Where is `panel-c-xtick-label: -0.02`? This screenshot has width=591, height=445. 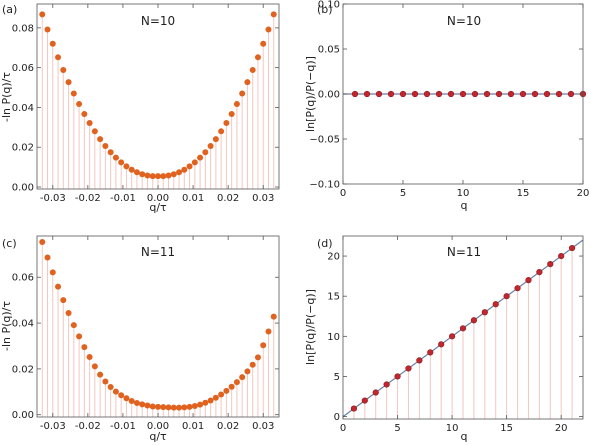 panel-c-xtick-label: -0.02 is located at coordinates (88, 426).